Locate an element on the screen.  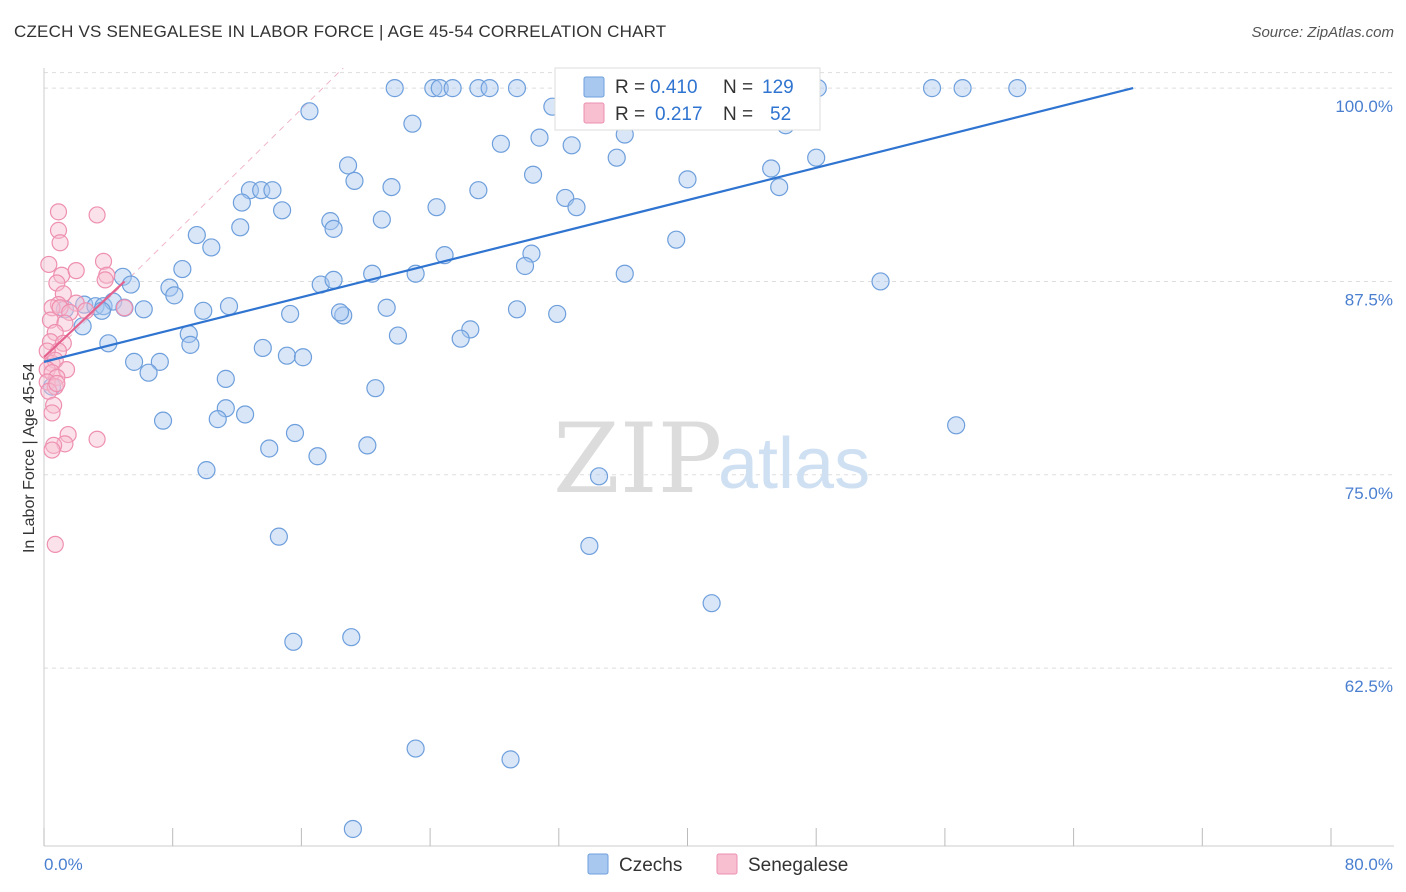
x-tick-label-min: 0.0% is located at coordinates (63, 864).